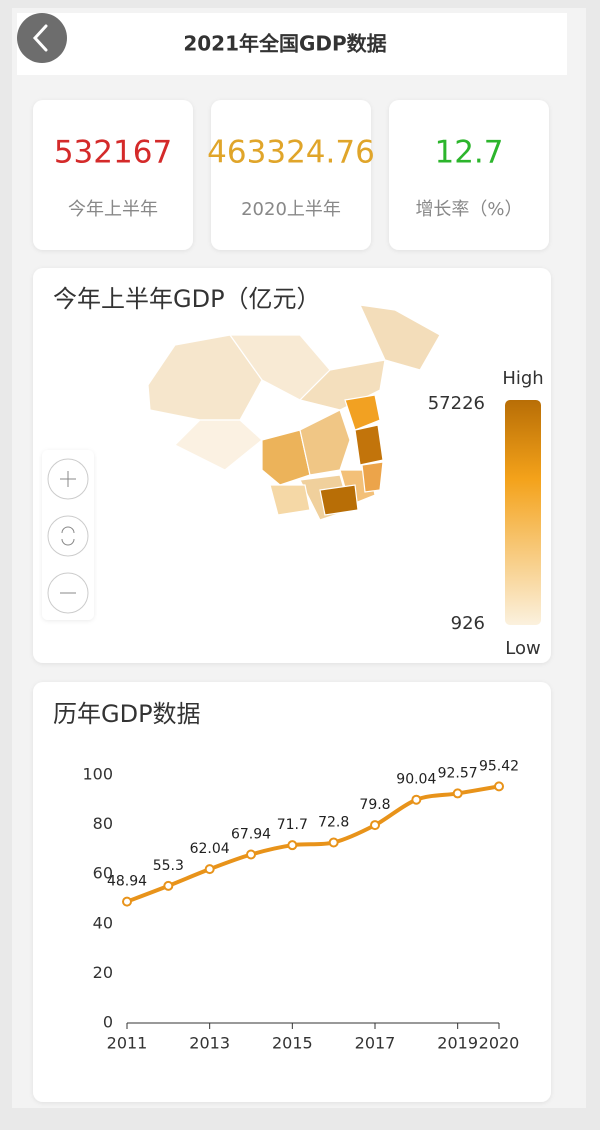  I want to click on reset-button, so click(68, 536).